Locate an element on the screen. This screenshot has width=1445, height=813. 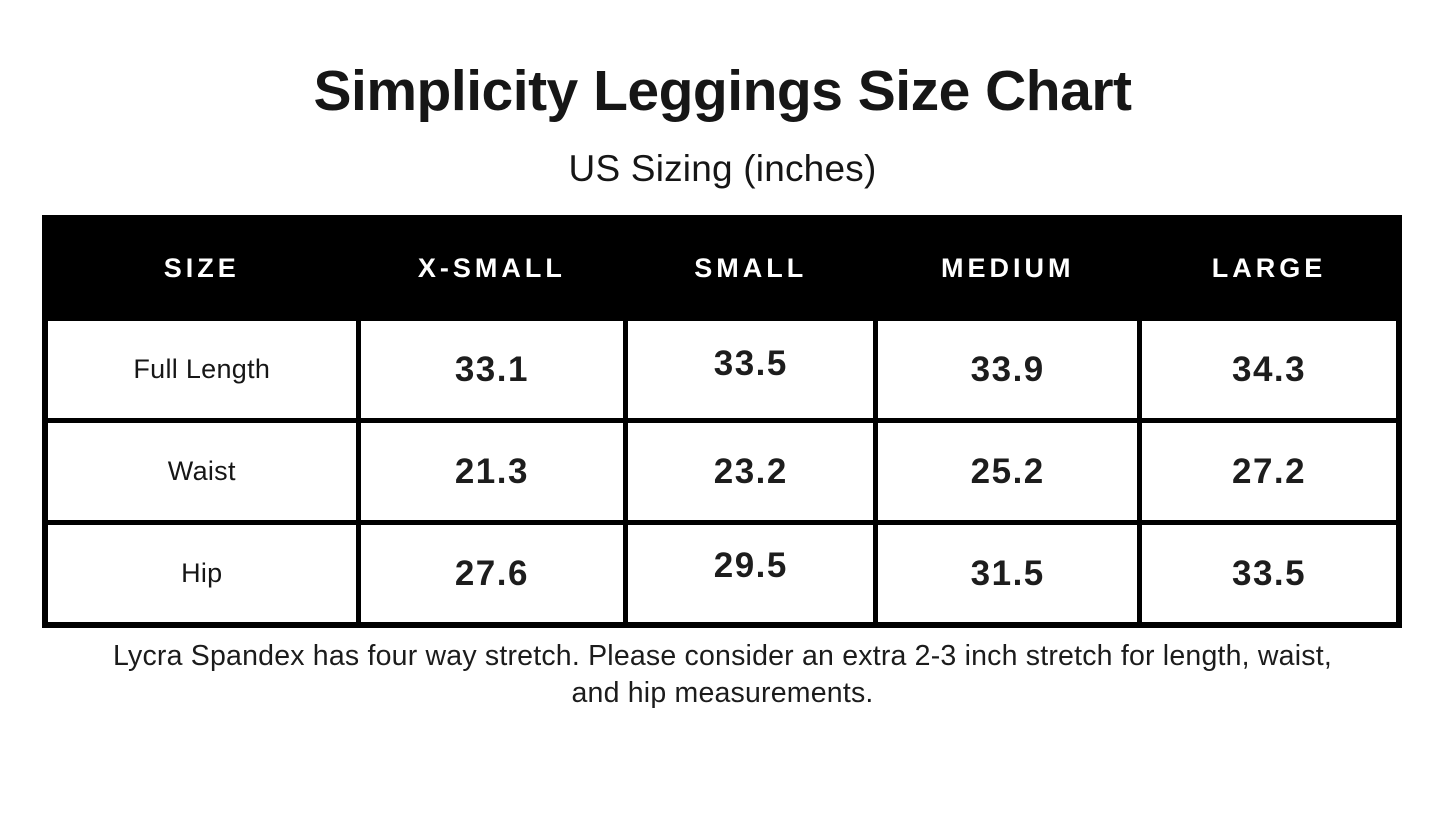
page-title: Simplicity Leggings Size Chart is located at coordinates (723, 91).